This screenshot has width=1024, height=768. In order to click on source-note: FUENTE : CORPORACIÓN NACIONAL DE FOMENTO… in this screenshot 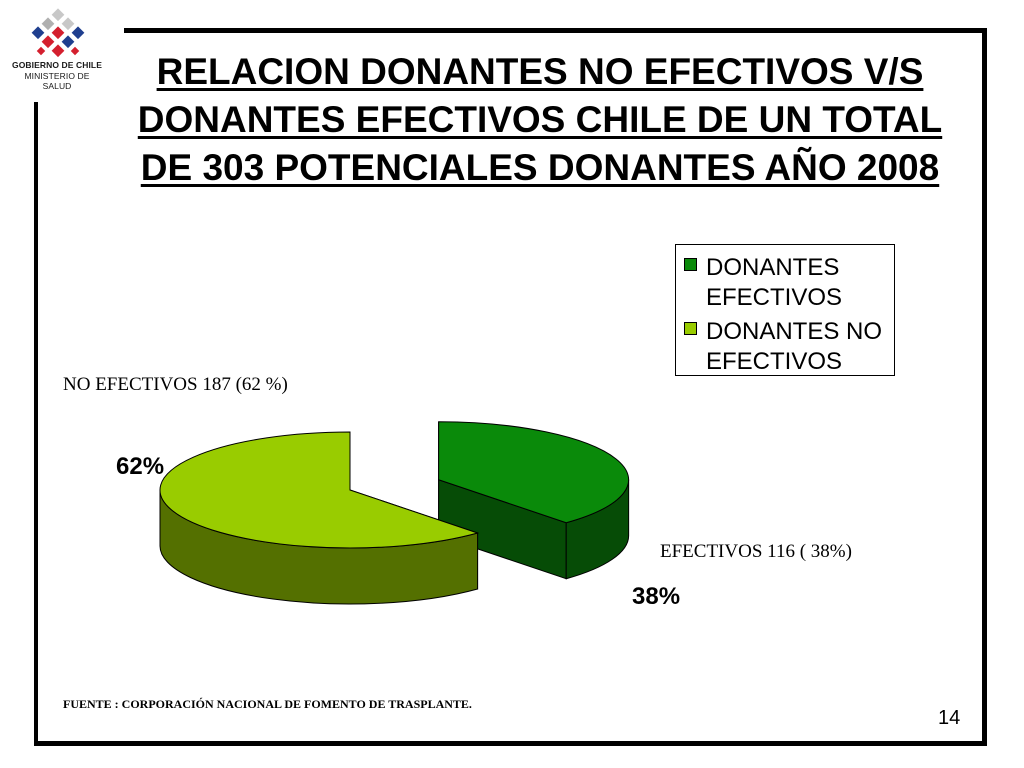, I will do `click(267, 704)`.